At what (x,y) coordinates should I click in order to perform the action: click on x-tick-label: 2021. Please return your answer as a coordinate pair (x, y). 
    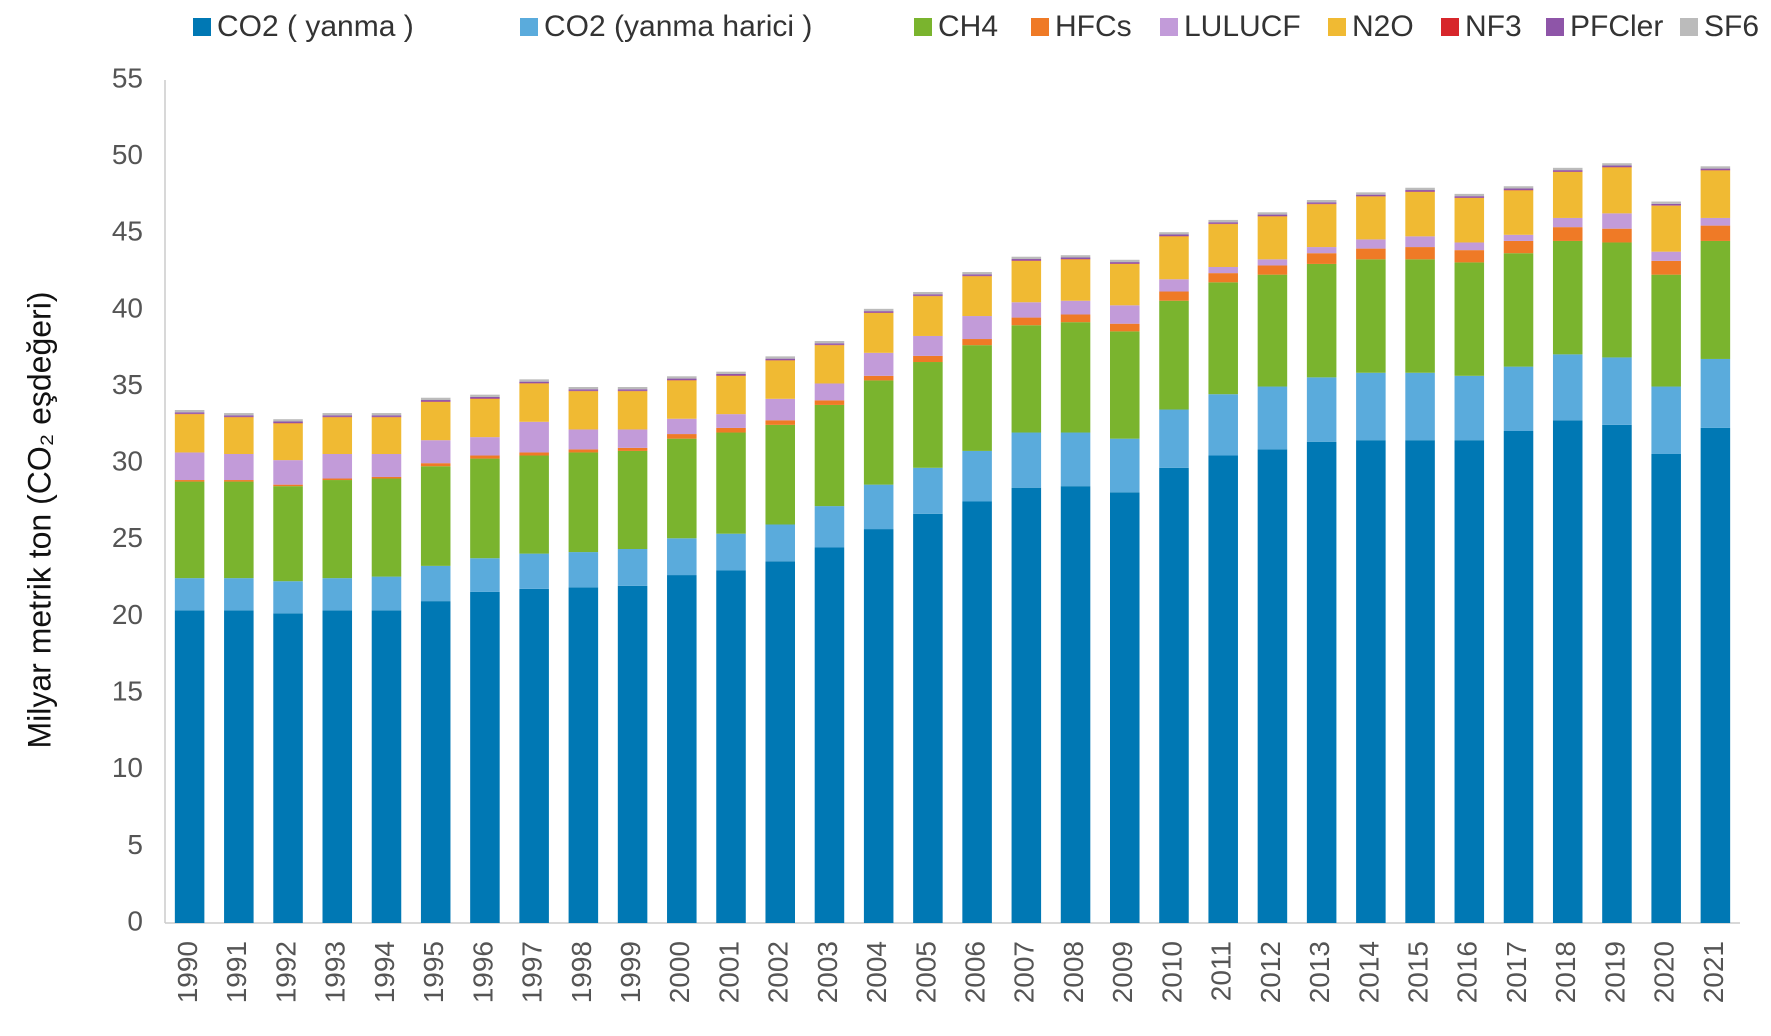
    Looking at the image, I should click on (1713, 972).